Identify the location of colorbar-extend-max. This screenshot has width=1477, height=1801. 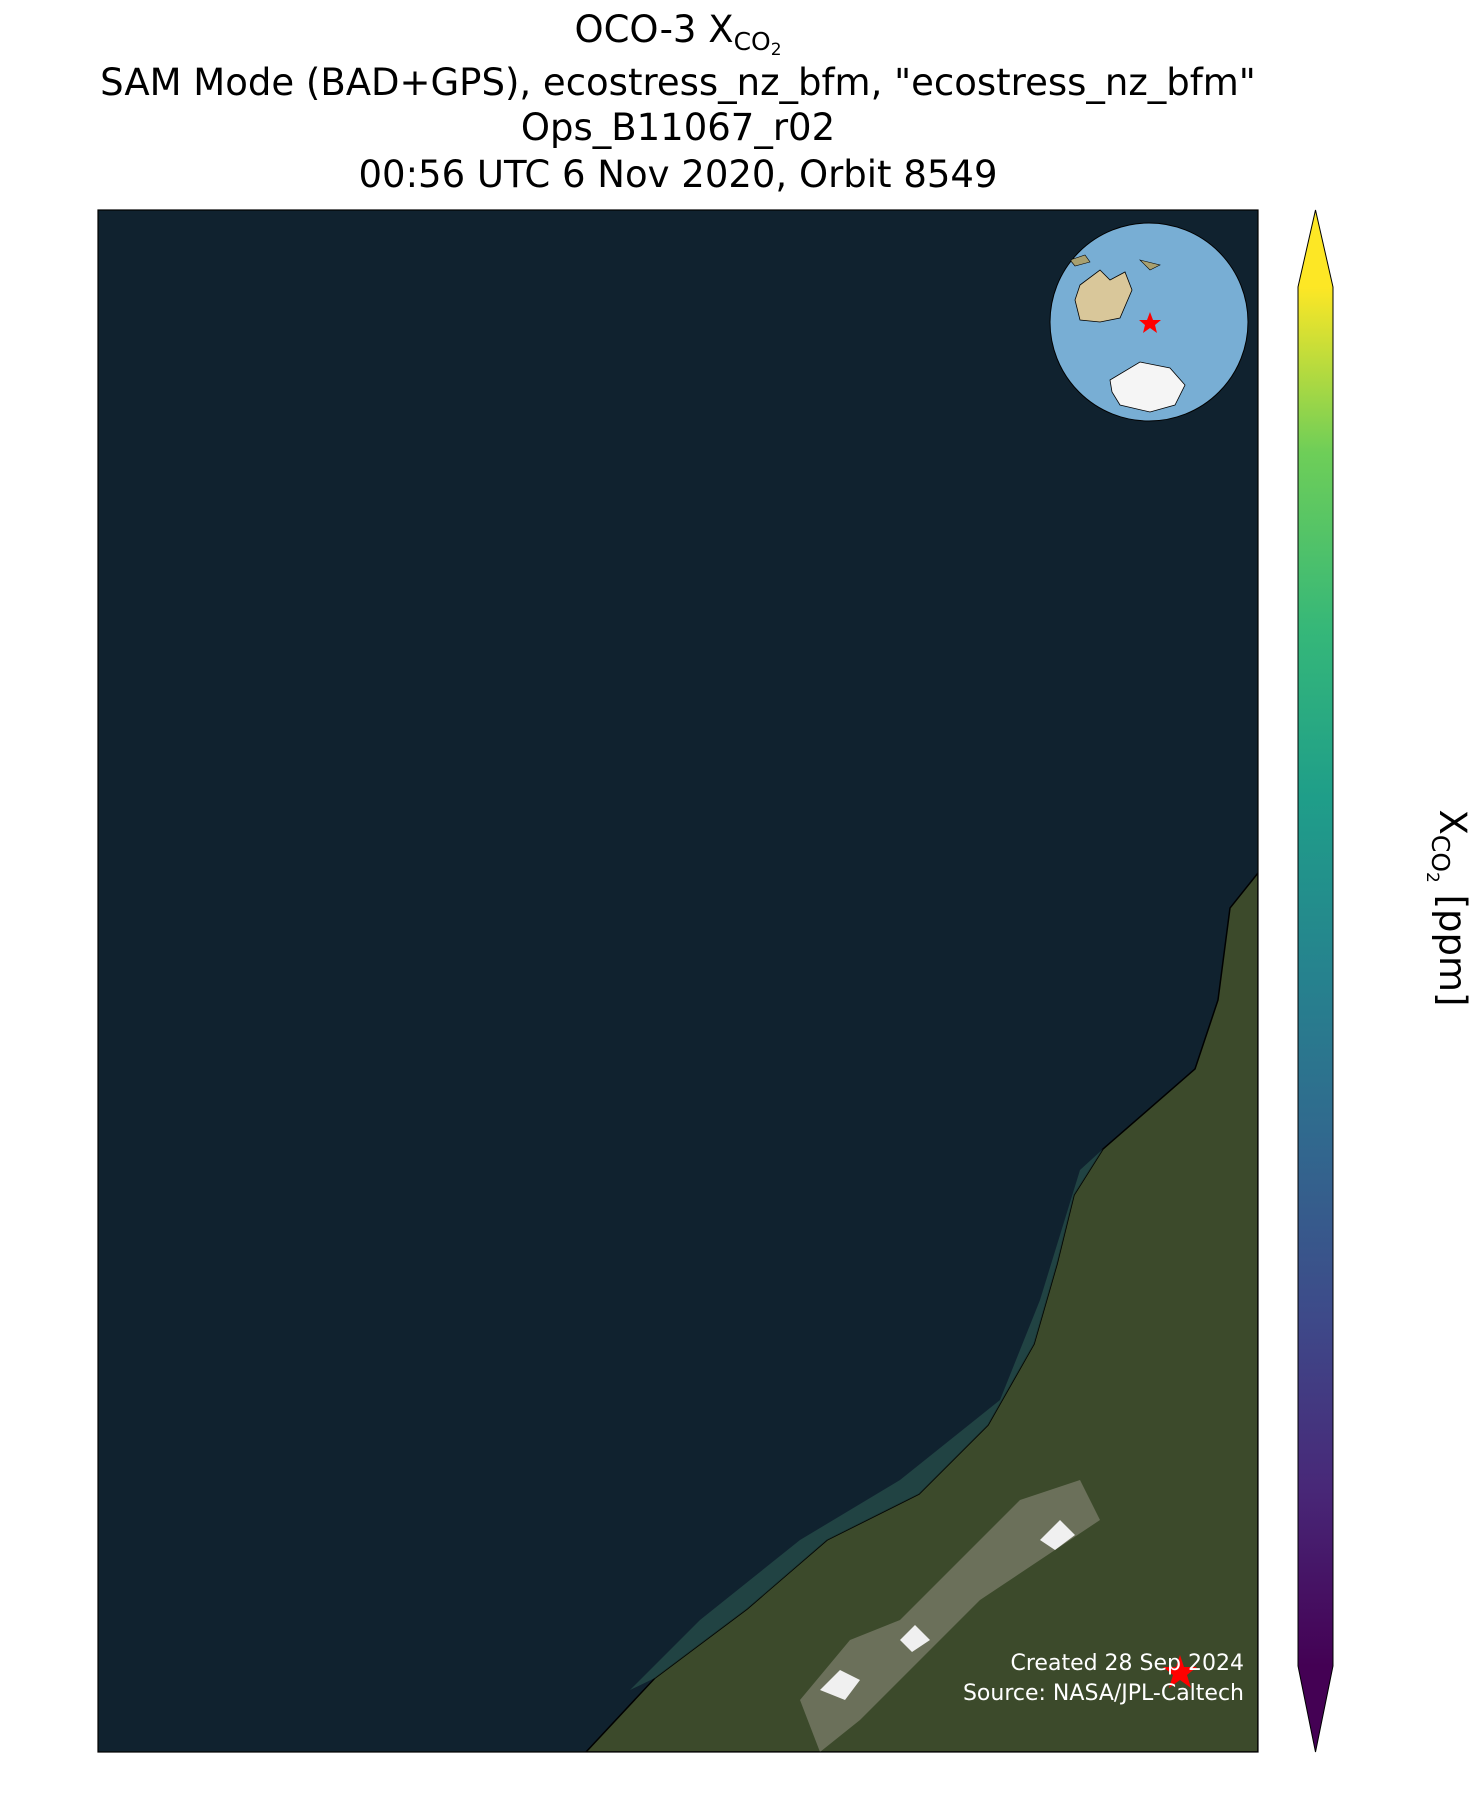
(1315, 248).